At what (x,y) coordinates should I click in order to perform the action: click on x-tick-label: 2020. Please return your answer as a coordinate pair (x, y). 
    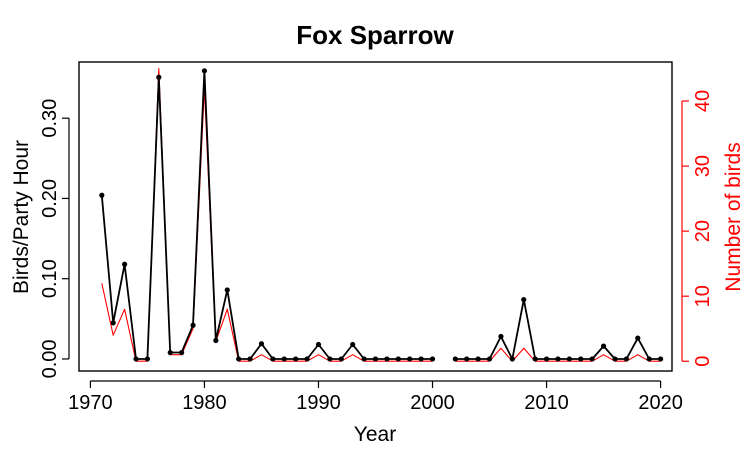
    Looking at the image, I should click on (660, 403).